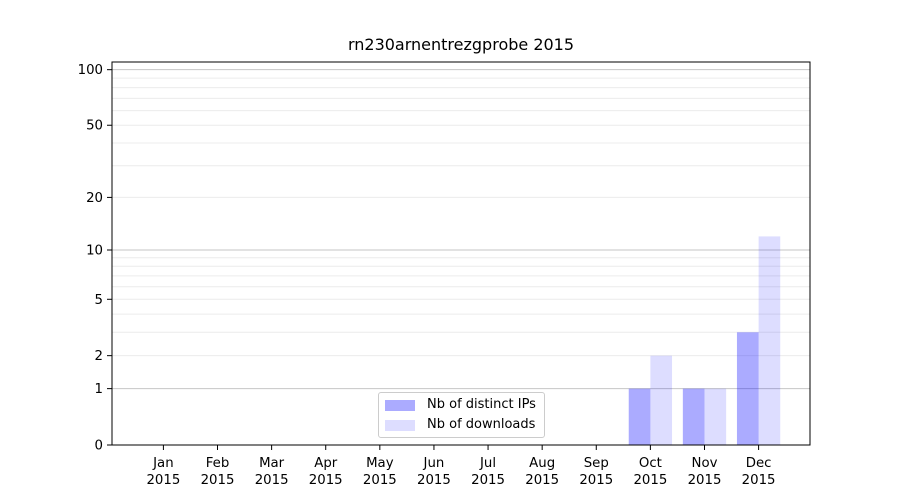 This screenshot has width=900, height=500. I want to click on legend-label-downloads: Nb of downloads, so click(481, 424).